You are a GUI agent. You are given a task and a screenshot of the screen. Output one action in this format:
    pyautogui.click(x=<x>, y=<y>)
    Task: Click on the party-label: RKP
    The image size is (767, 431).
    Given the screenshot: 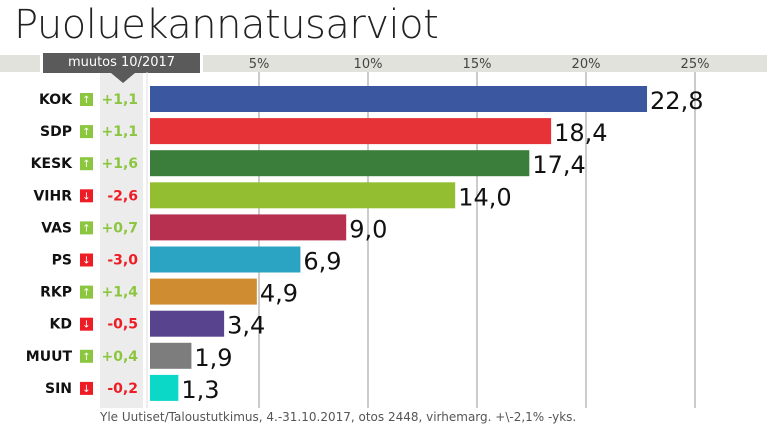 What is the action you would take?
    pyautogui.click(x=56, y=293)
    